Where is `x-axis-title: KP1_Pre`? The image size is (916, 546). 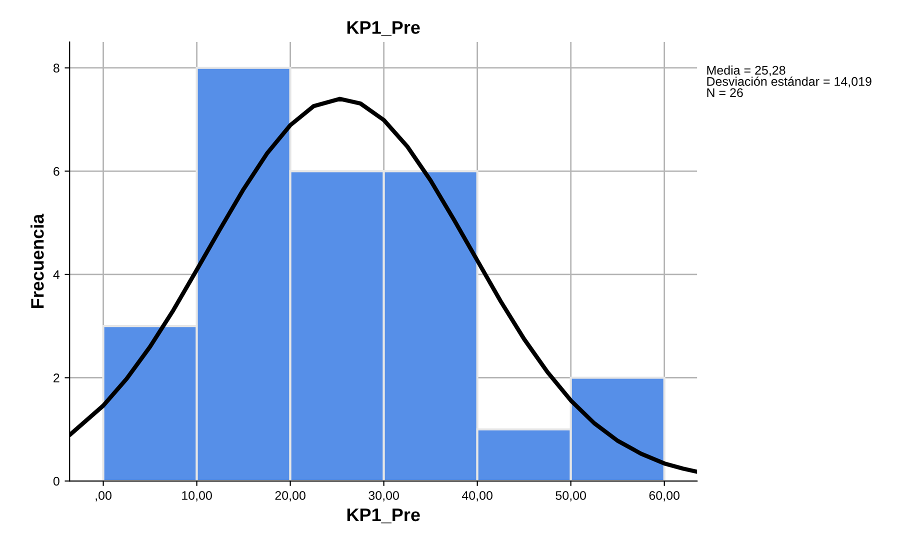 x-axis-title: KP1_Pre is located at coordinates (383, 516).